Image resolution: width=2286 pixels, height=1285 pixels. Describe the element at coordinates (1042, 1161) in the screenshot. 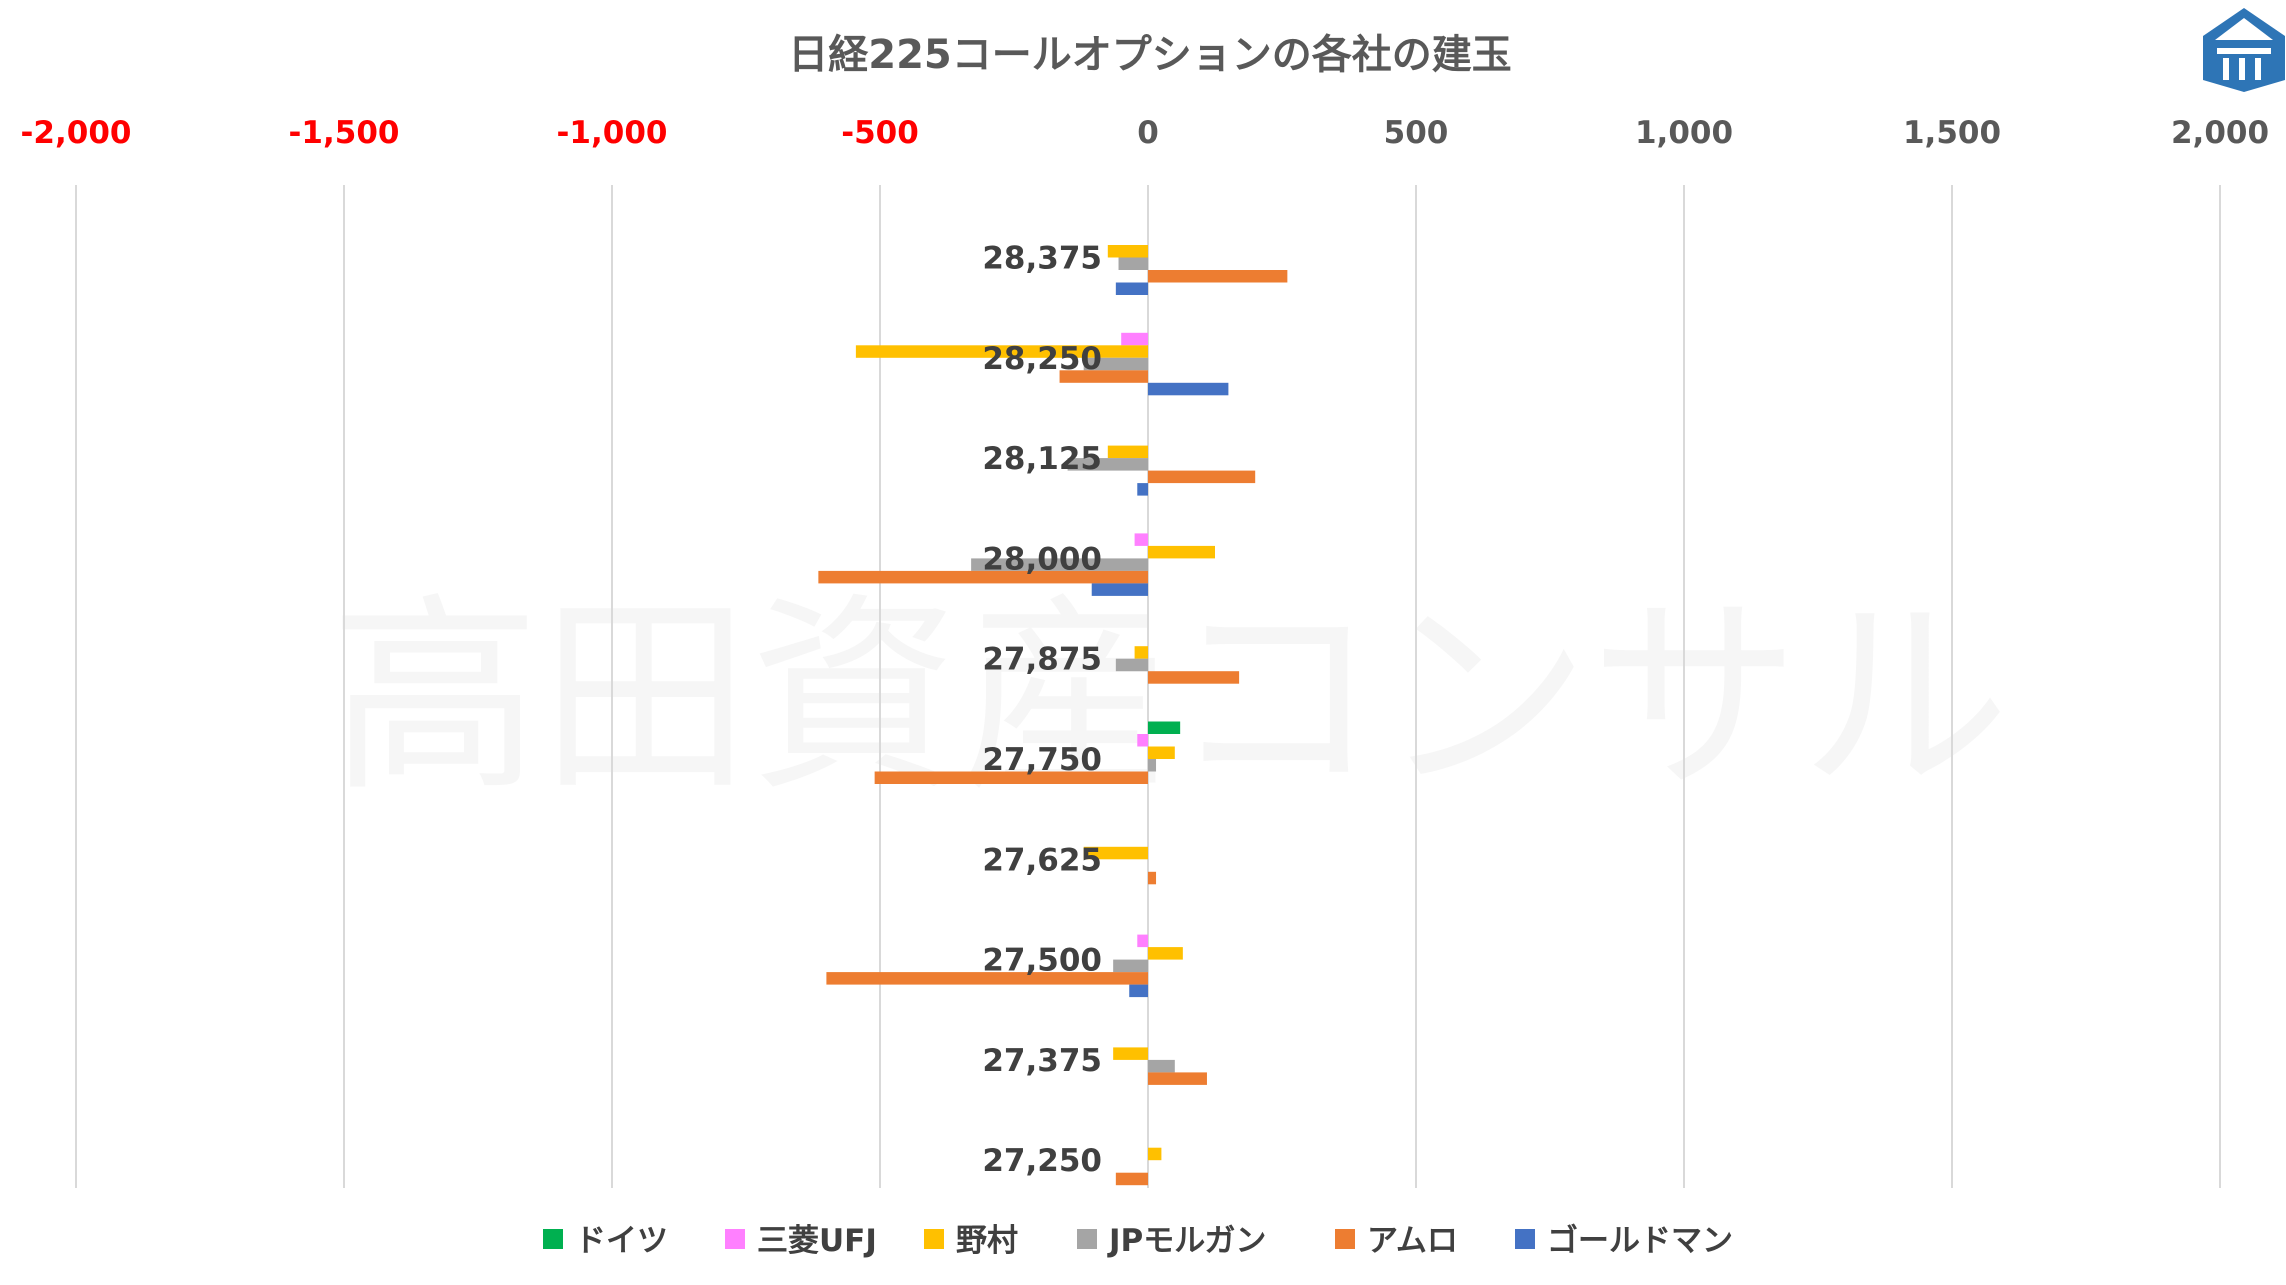

I see `category-label: 27,250` at that location.